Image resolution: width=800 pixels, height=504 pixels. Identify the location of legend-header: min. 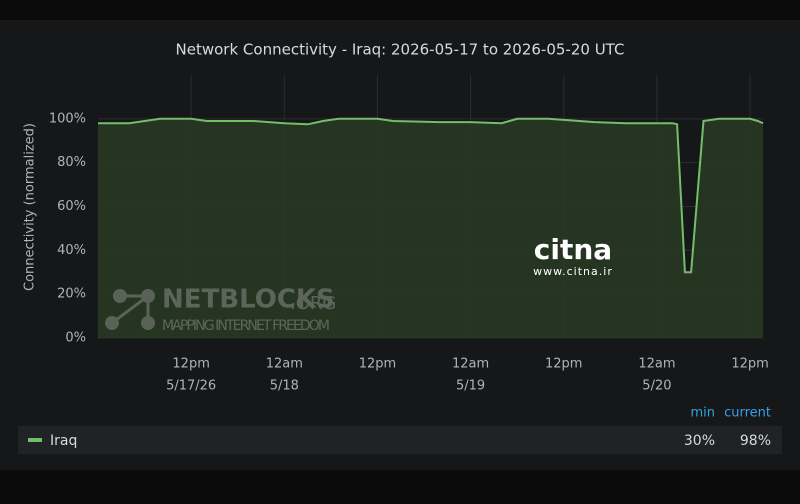
(702, 413).